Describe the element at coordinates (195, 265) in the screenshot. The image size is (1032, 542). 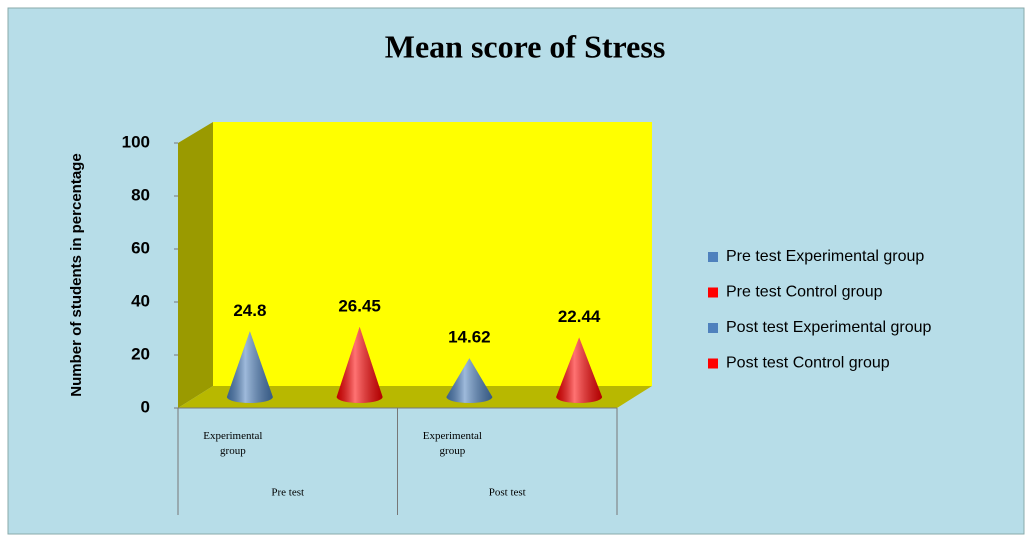
I see `side-wall` at that location.